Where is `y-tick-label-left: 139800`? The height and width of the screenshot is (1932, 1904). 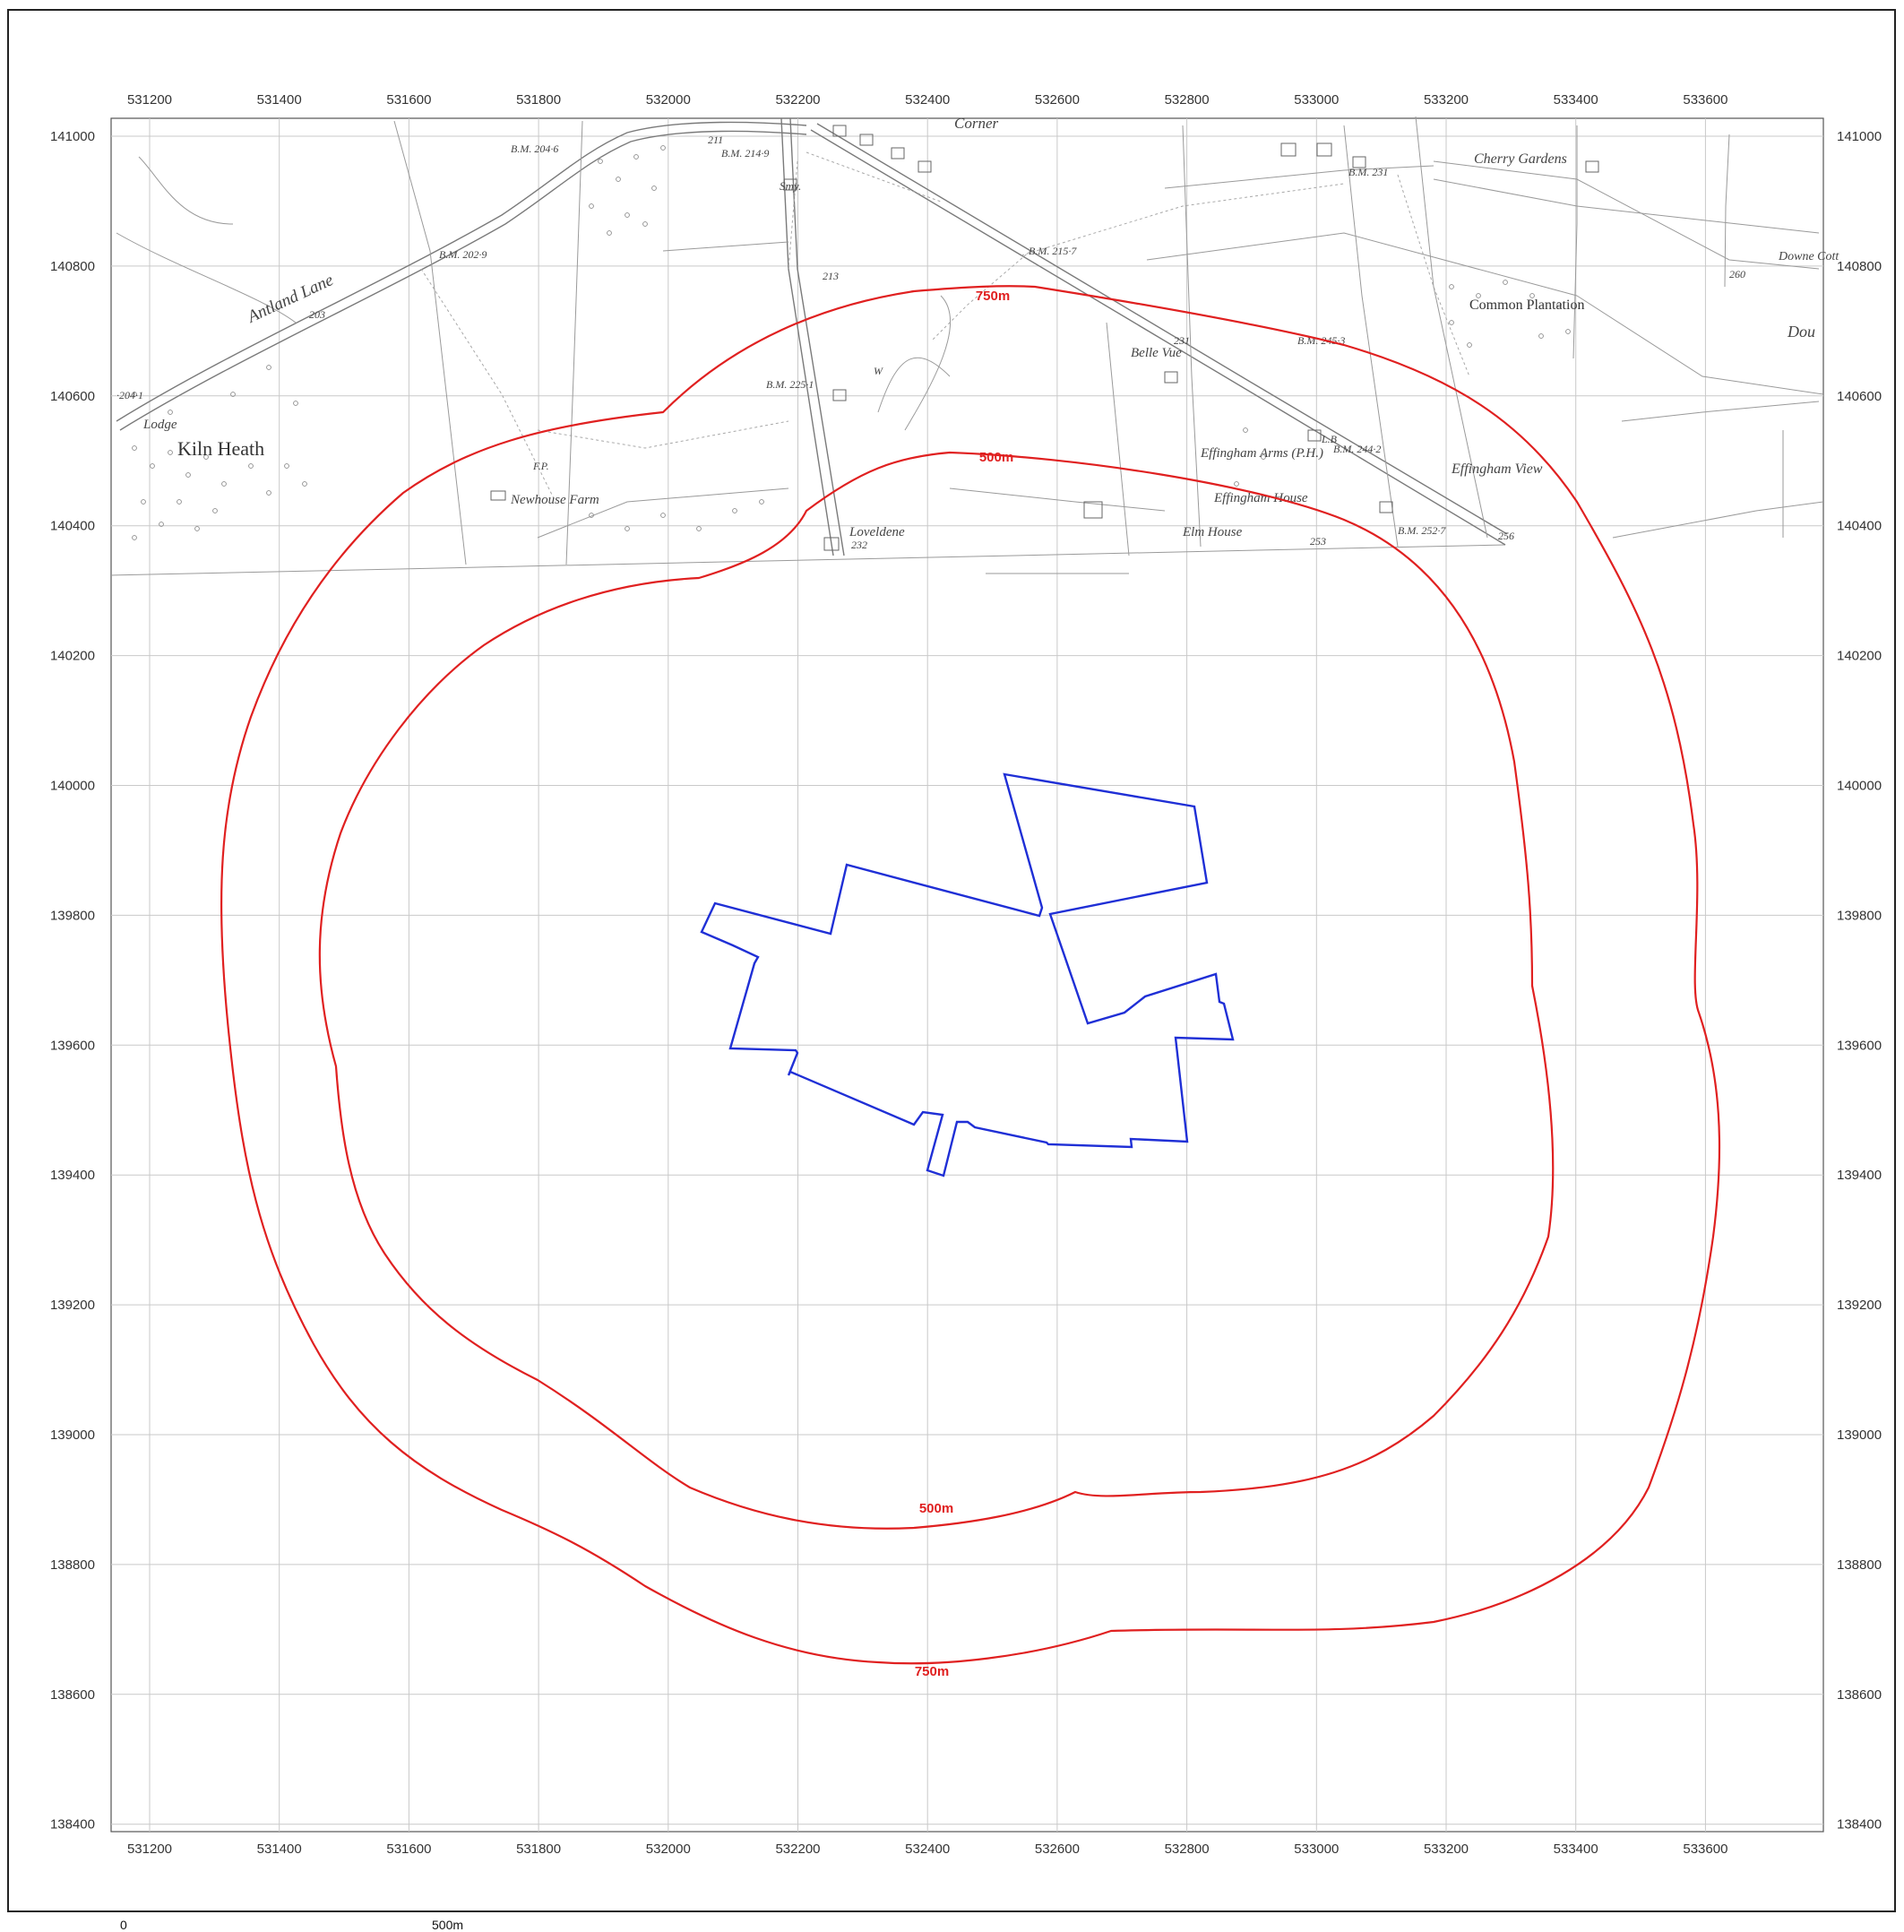
y-tick-label-left: 139800 is located at coordinates (72, 916).